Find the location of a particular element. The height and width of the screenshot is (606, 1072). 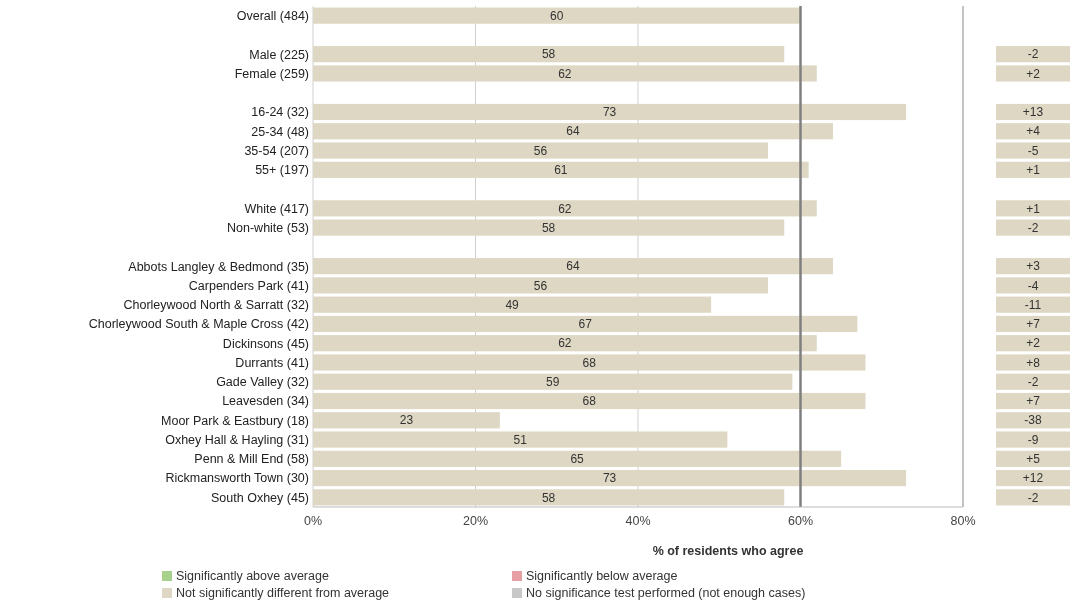

y-tick-label: Non-white (53) is located at coordinates (268, 227).